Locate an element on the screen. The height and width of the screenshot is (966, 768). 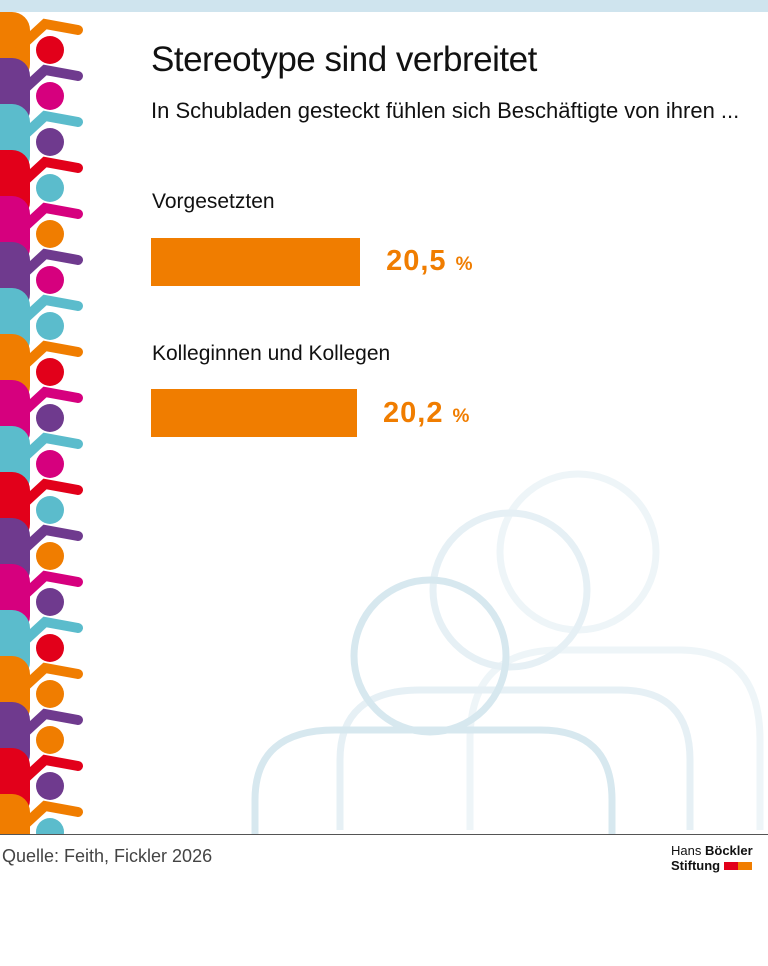
footer-divider is located at coordinates (384, 834).